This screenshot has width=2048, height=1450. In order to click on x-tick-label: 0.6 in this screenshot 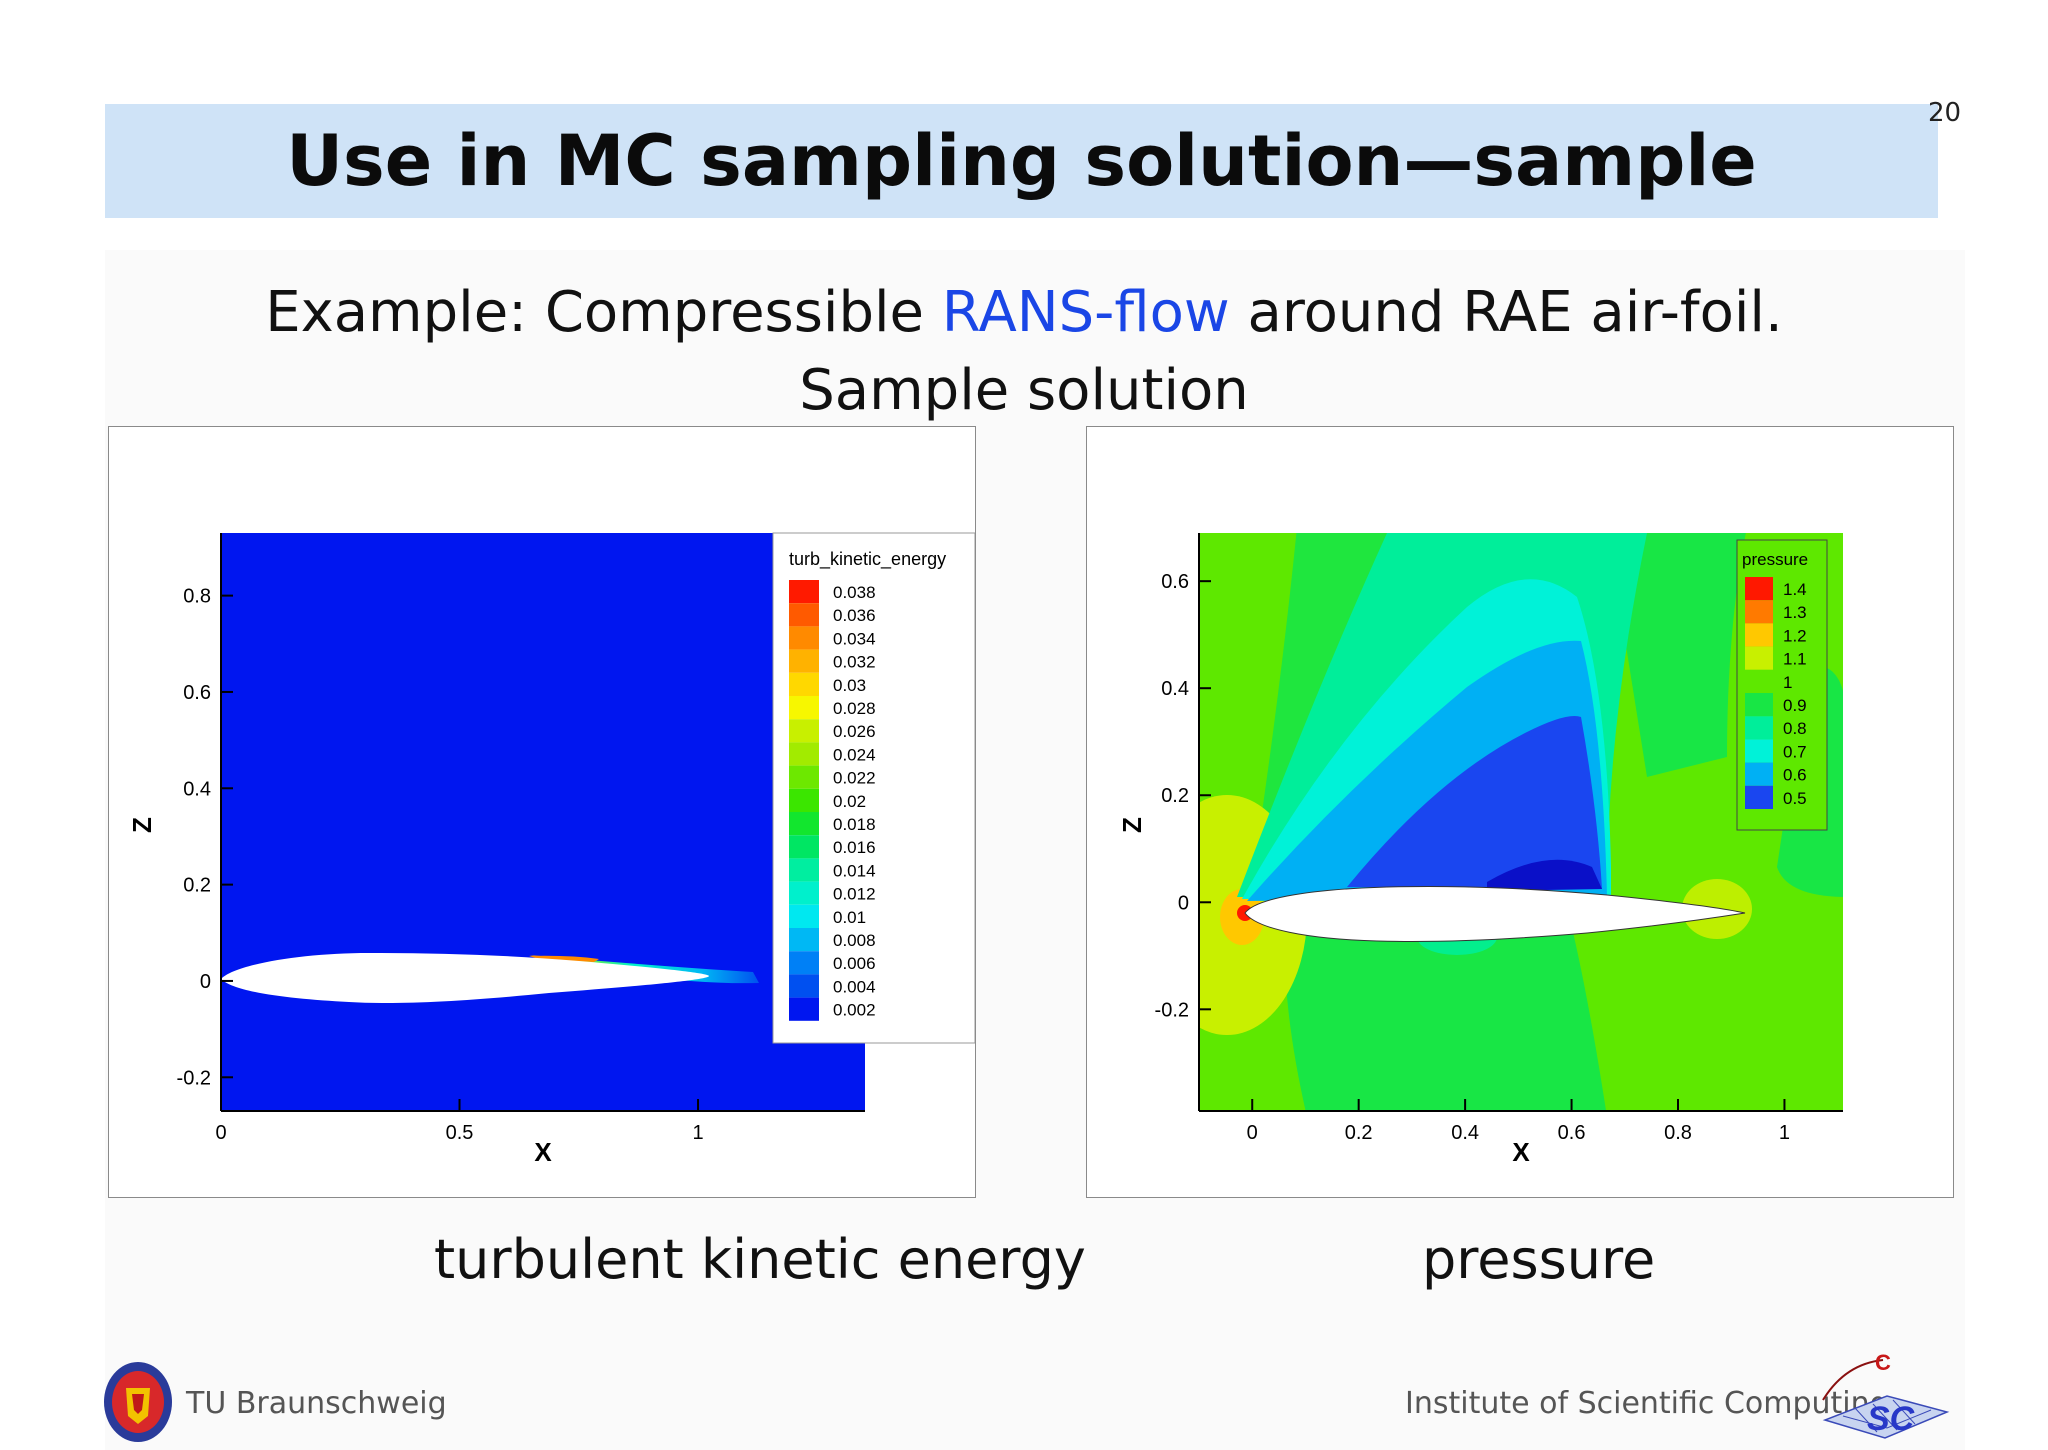, I will do `click(1572, 1133)`.